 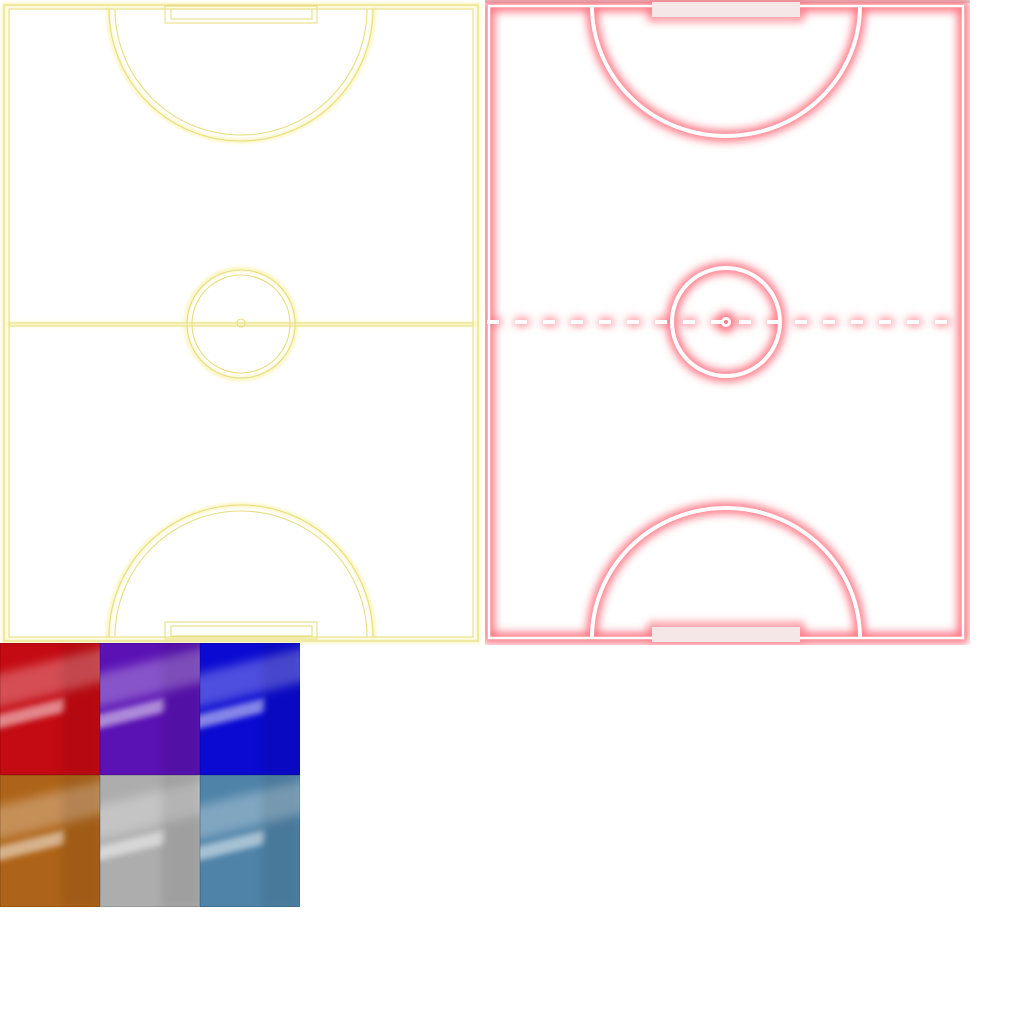 What do you see at coordinates (150, 841) in the screenshot?
I see `swatch-silver` at bounding box center [150, 841].